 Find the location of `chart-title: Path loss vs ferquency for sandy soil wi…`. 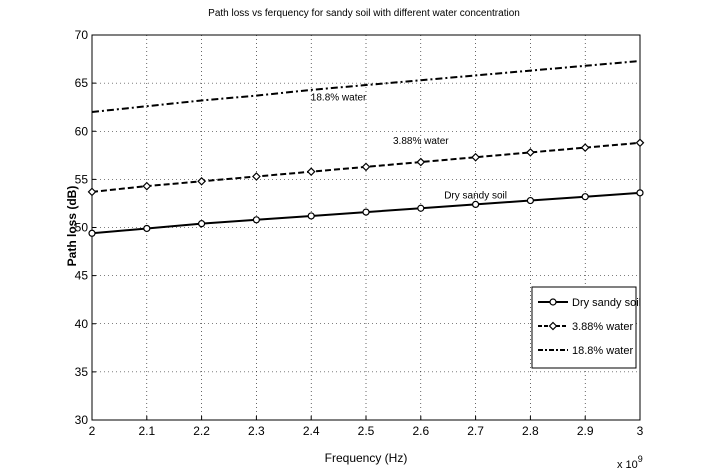

chart-title: Path loss vs ferquency for sandy soil wi… is located at coordinates (364, 13).